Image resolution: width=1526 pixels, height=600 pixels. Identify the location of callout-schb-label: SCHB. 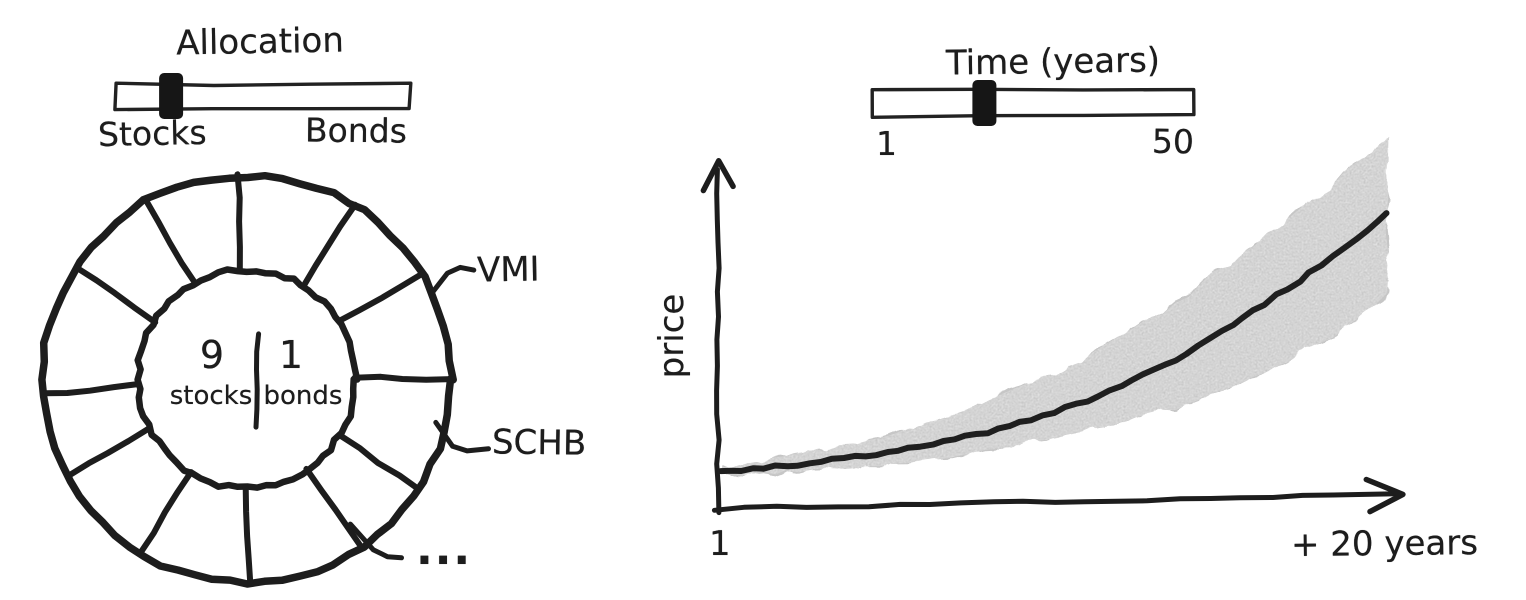
(539, 443).